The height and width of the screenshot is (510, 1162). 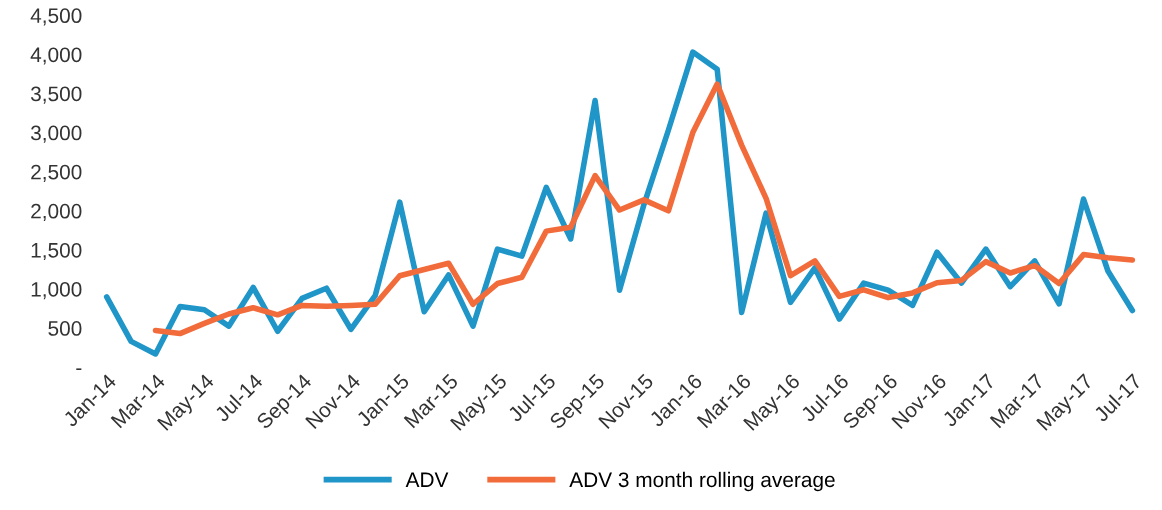 What do you see at coordinates (56, 95) in the screenshot?
I see `y-tick-label: 3,500` at bounding box center [56, 95].